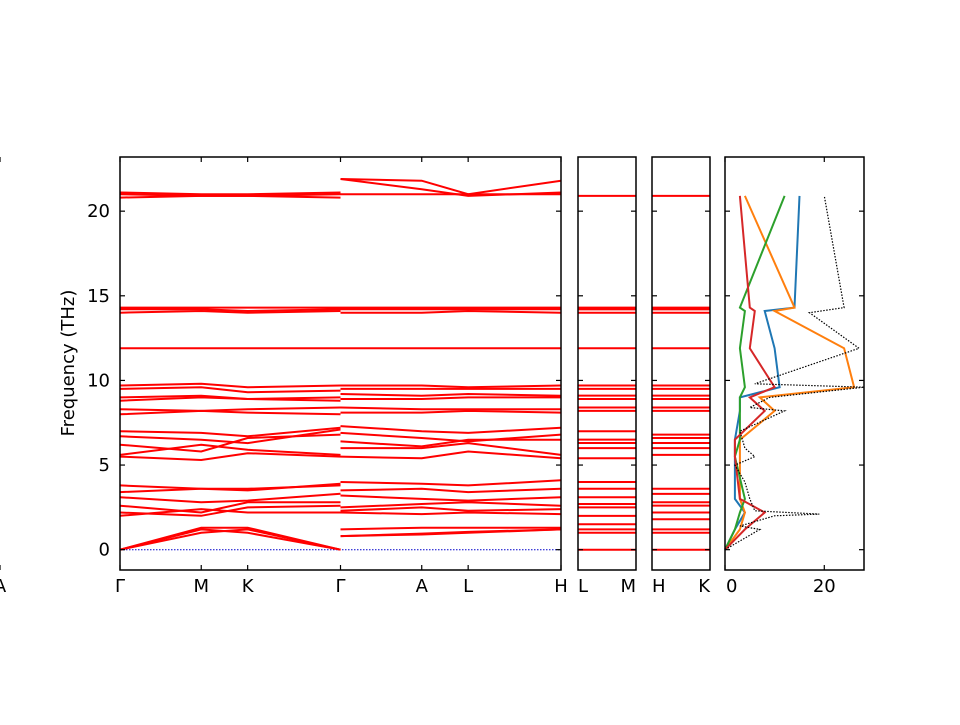 This screenshot has height=725, width=960. What do you see at coordinates (824, 586) in the screenshot?
I see `x-tick-label: 20` at bounding box center [824, 586].